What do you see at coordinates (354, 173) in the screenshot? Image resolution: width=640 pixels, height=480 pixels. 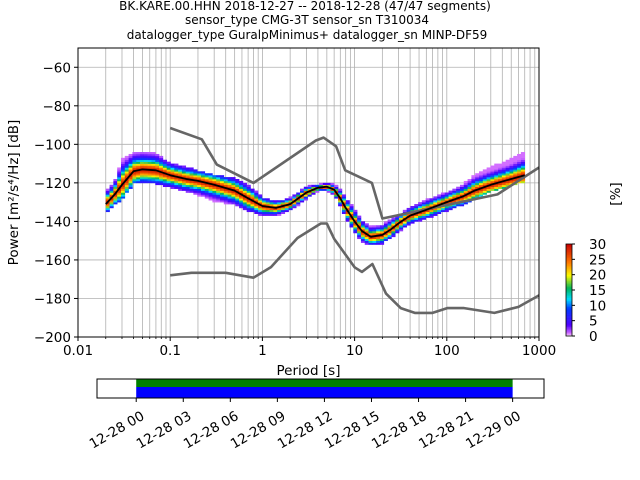 I see `noise-model-nhnm` at bounding box center [354, 173].